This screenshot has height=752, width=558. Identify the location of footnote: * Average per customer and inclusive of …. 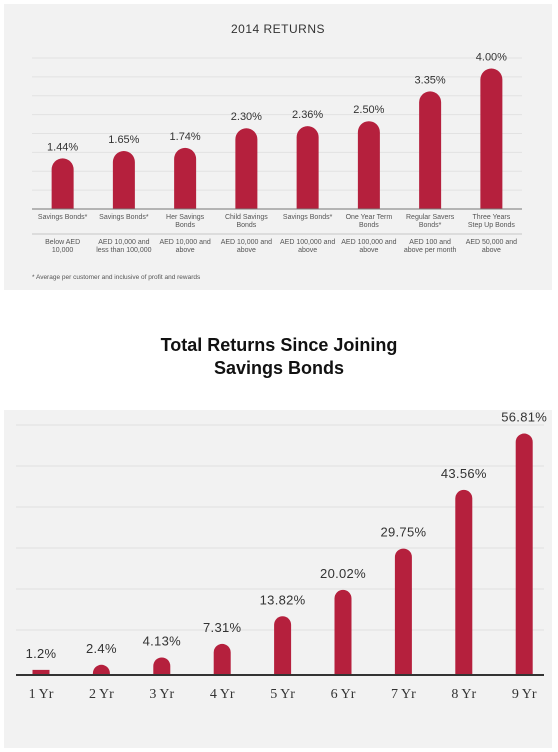
(116, 277).